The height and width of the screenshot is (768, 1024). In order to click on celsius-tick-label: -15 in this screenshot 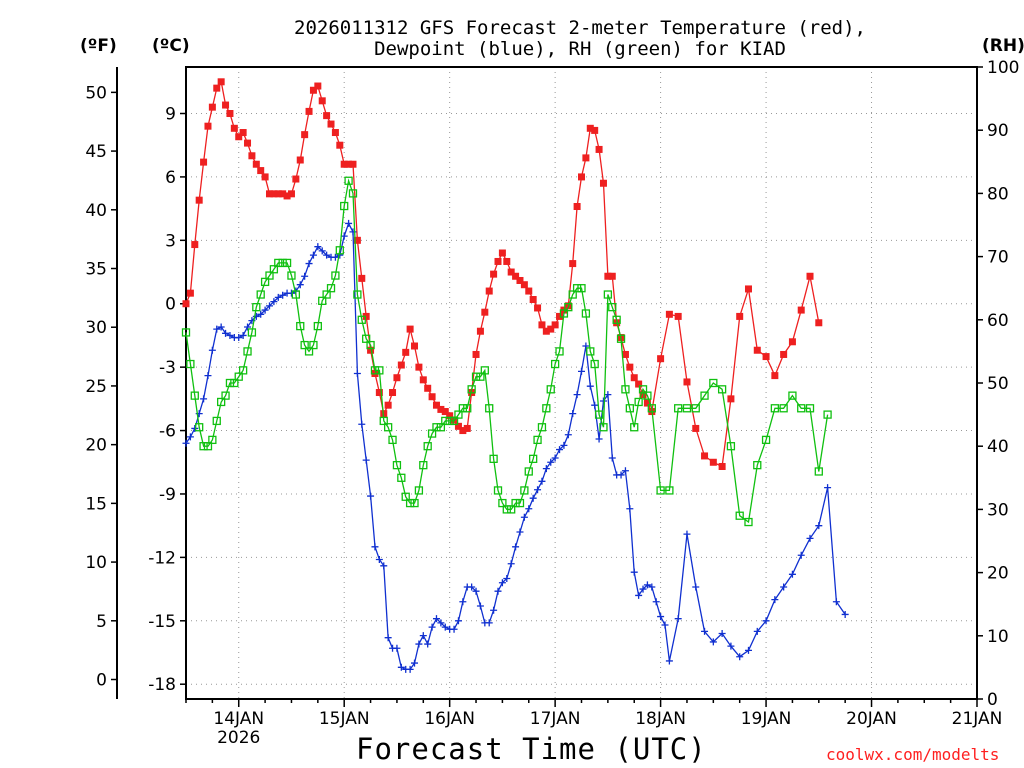, I will do `click(162, 622)`.